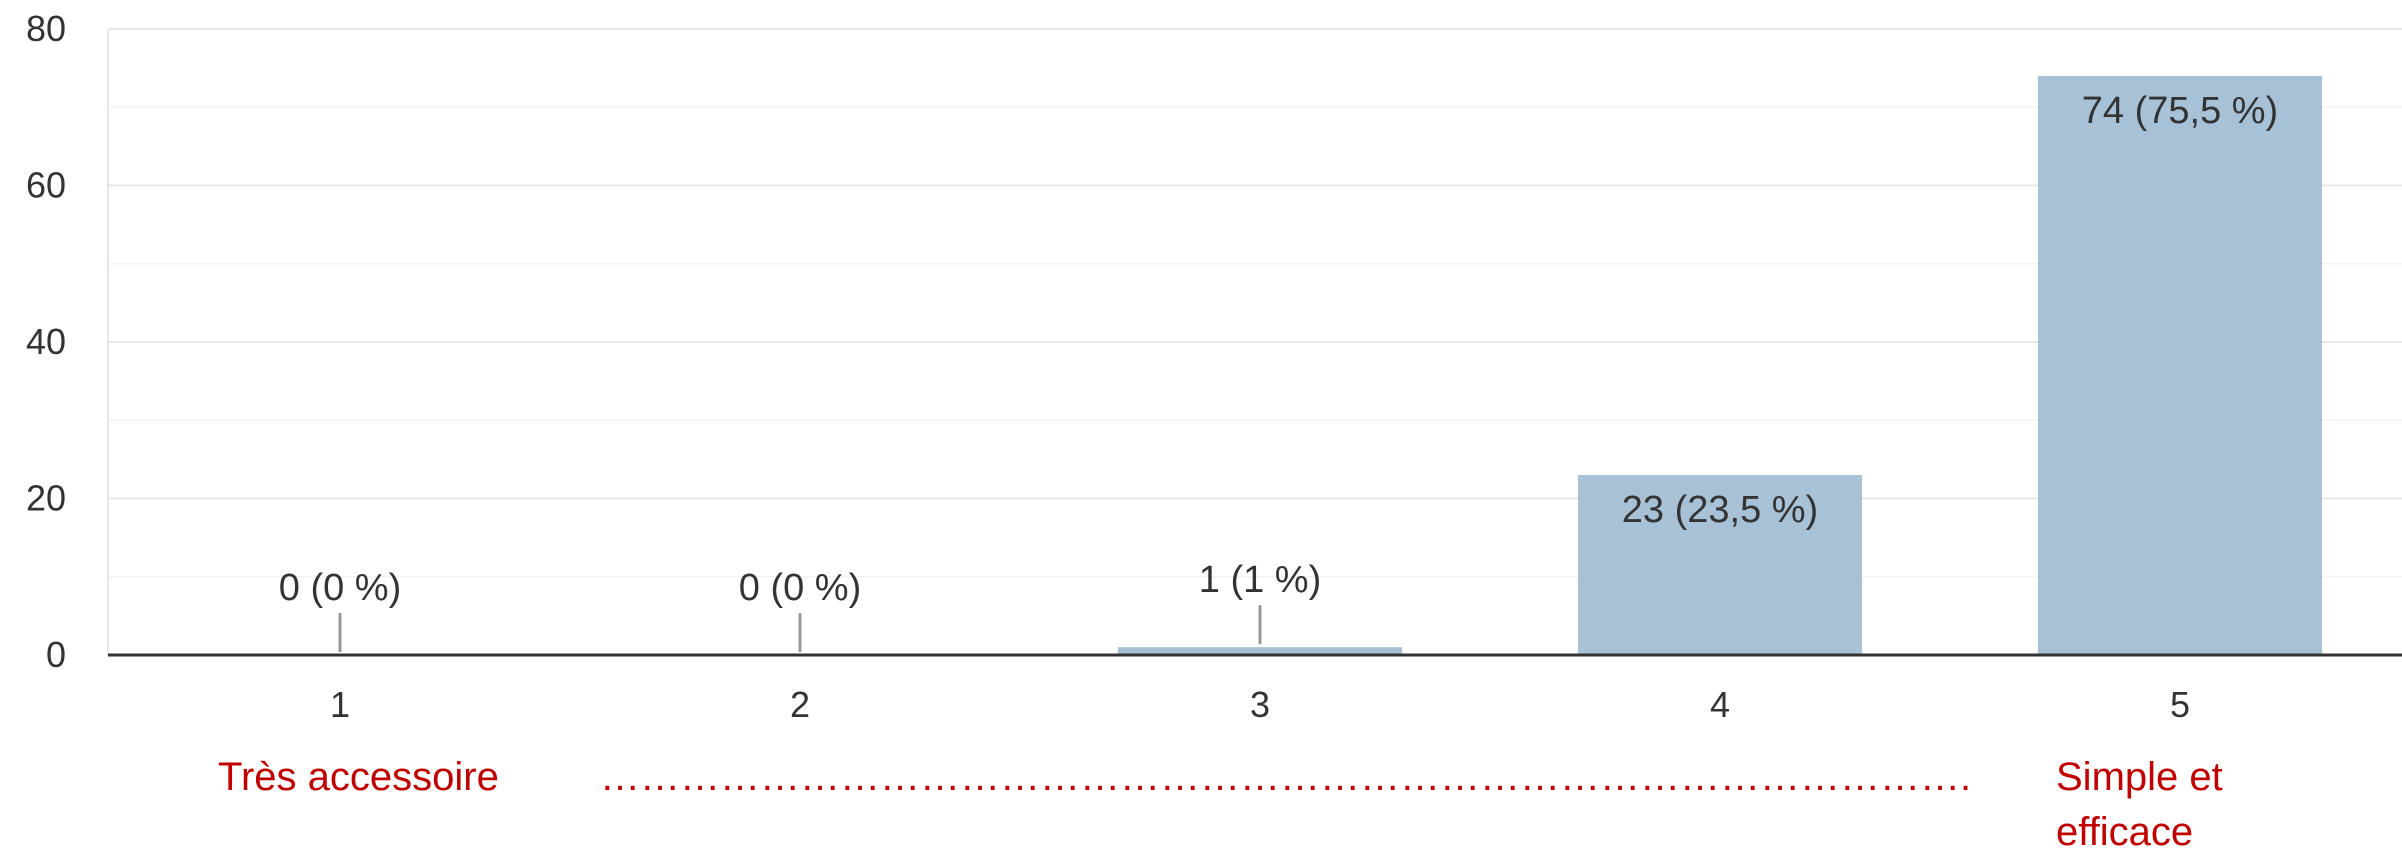  I want to click on x-tick-label: 4, so click(1720, 704).